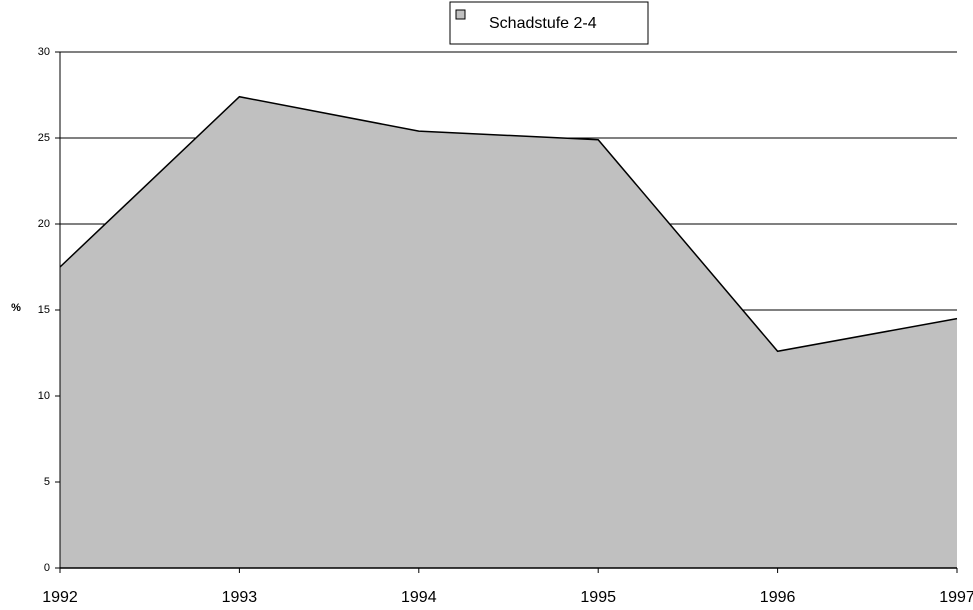  I want to click on x-tick-label: 1994, so click(419, 597).